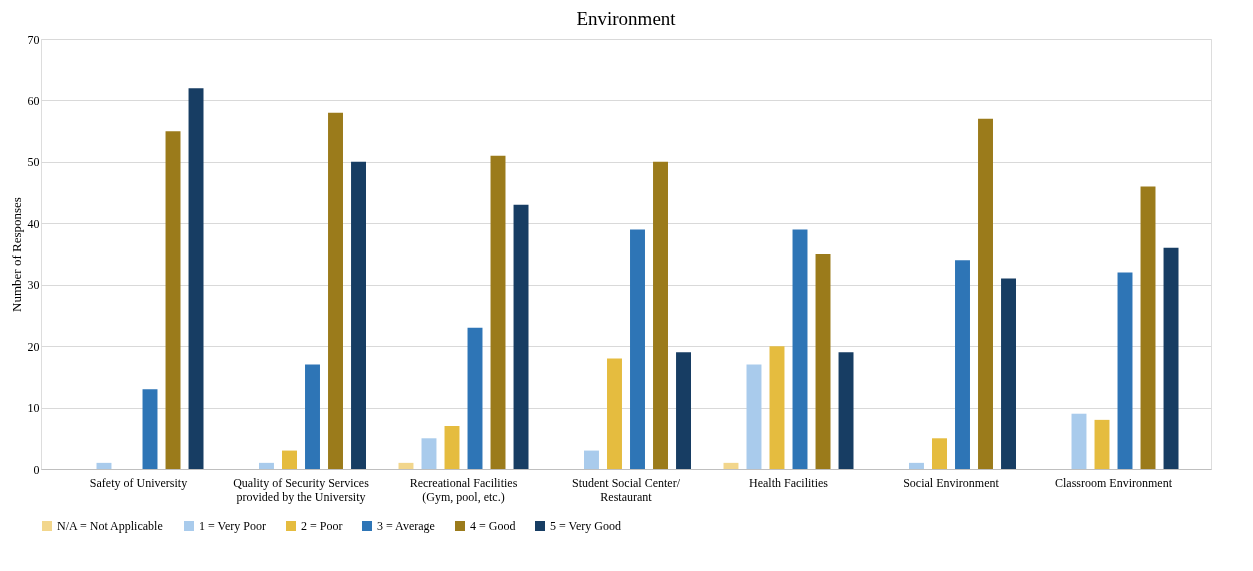 The width and height of the screenshot is (1253, 571). I want to click on x-tick-label: Classroom Environment, so click(1114, 482).